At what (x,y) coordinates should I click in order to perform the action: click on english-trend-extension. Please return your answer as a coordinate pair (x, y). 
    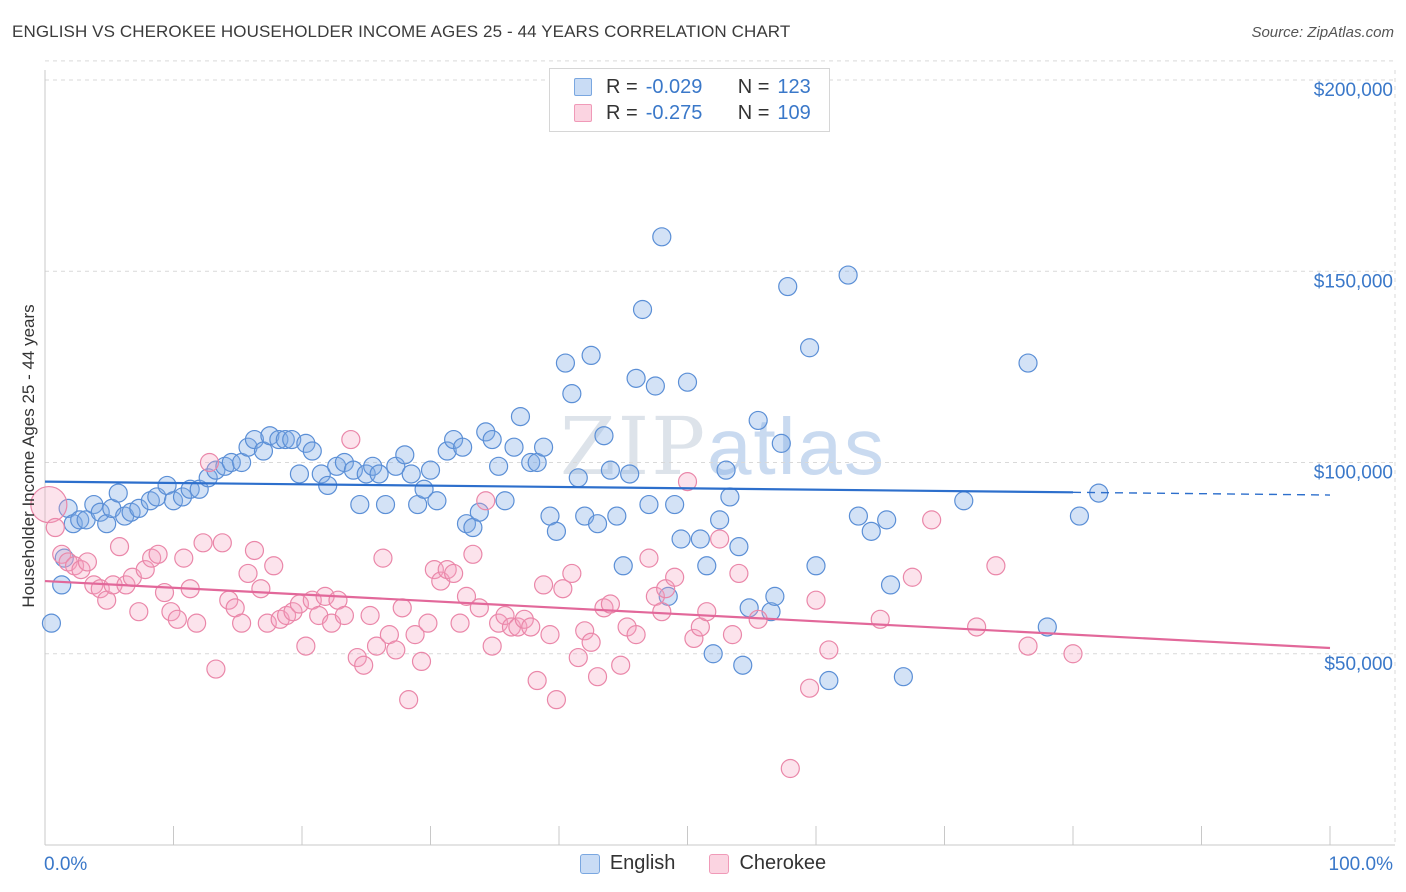
    Looking at the image, I should click on (1201, 493).